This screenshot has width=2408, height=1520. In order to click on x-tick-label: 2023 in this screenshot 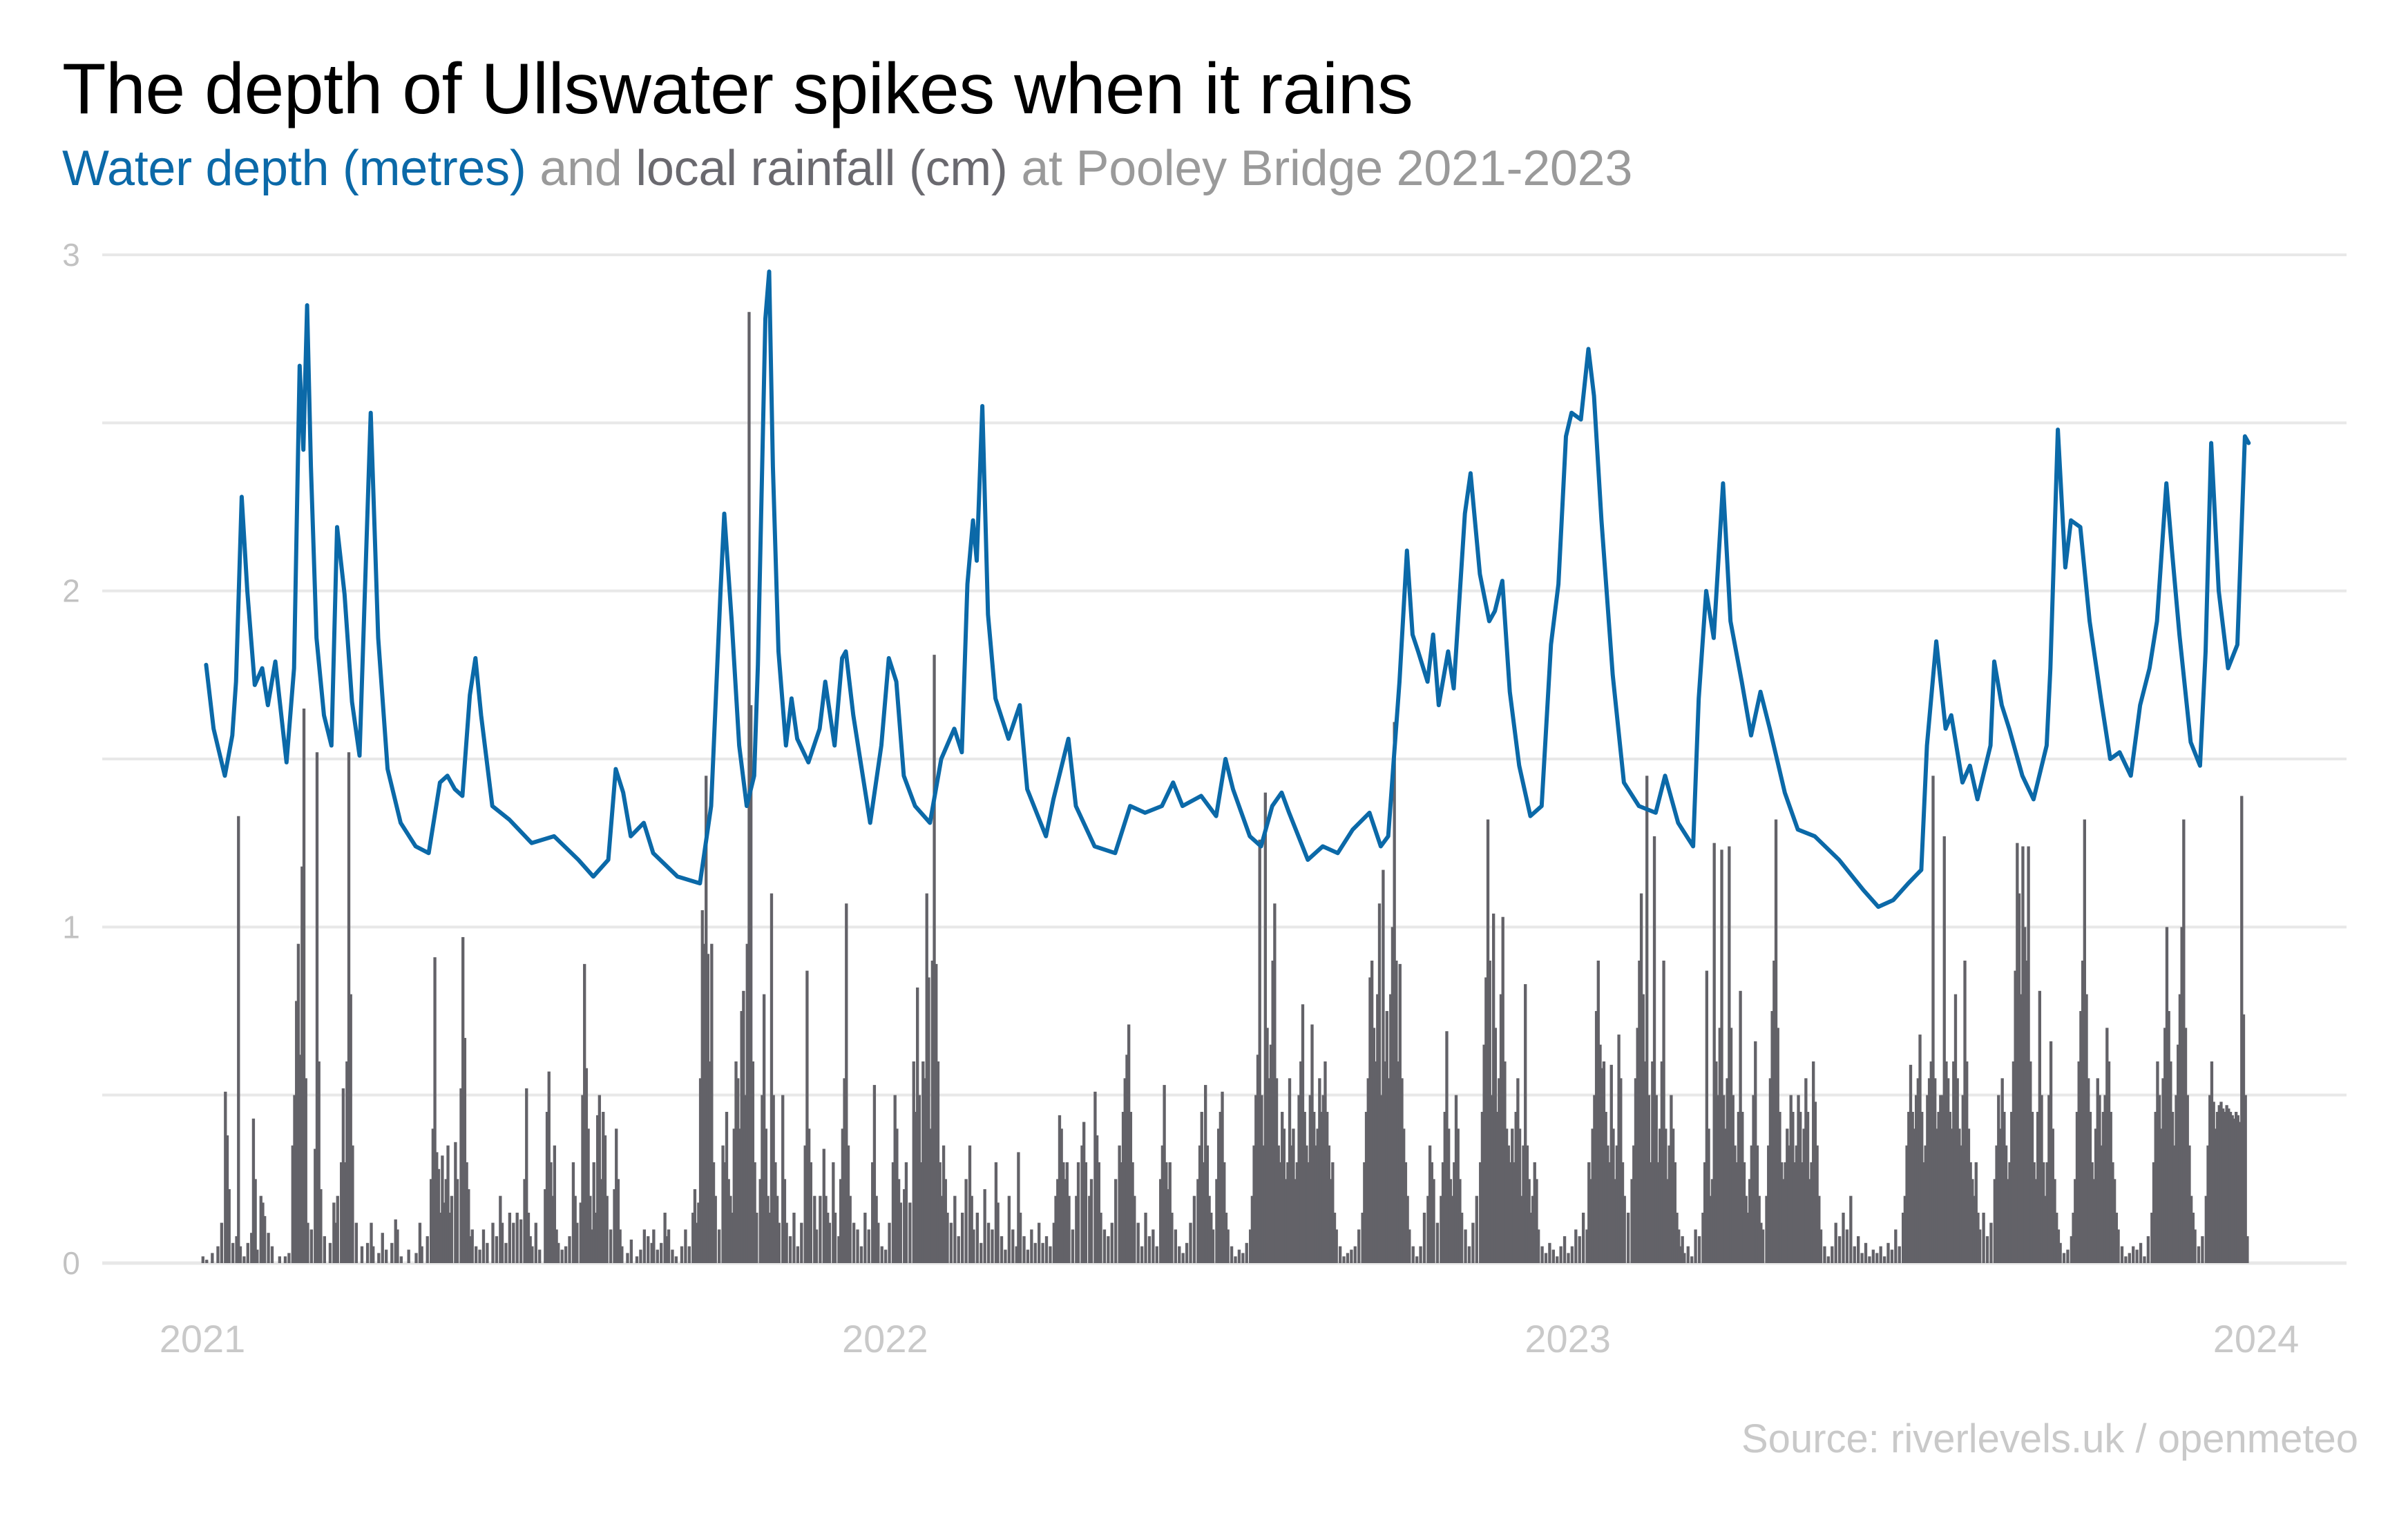, I will do `click(1568, 1338)`.